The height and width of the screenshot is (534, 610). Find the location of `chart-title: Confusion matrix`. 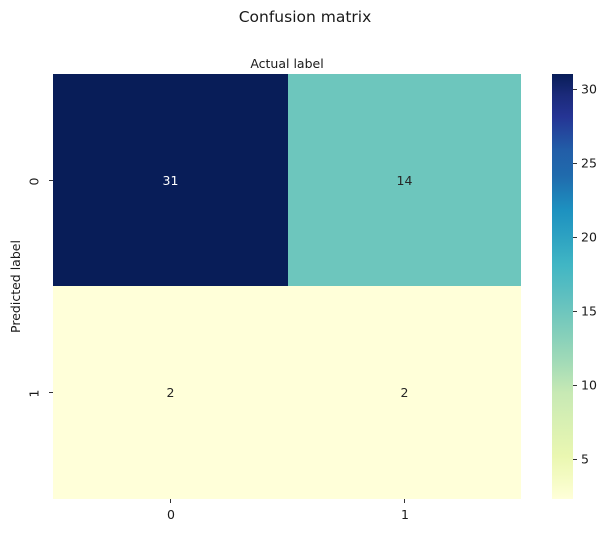

chart-title: Confusion matrix is located at coordinates (305, 17).